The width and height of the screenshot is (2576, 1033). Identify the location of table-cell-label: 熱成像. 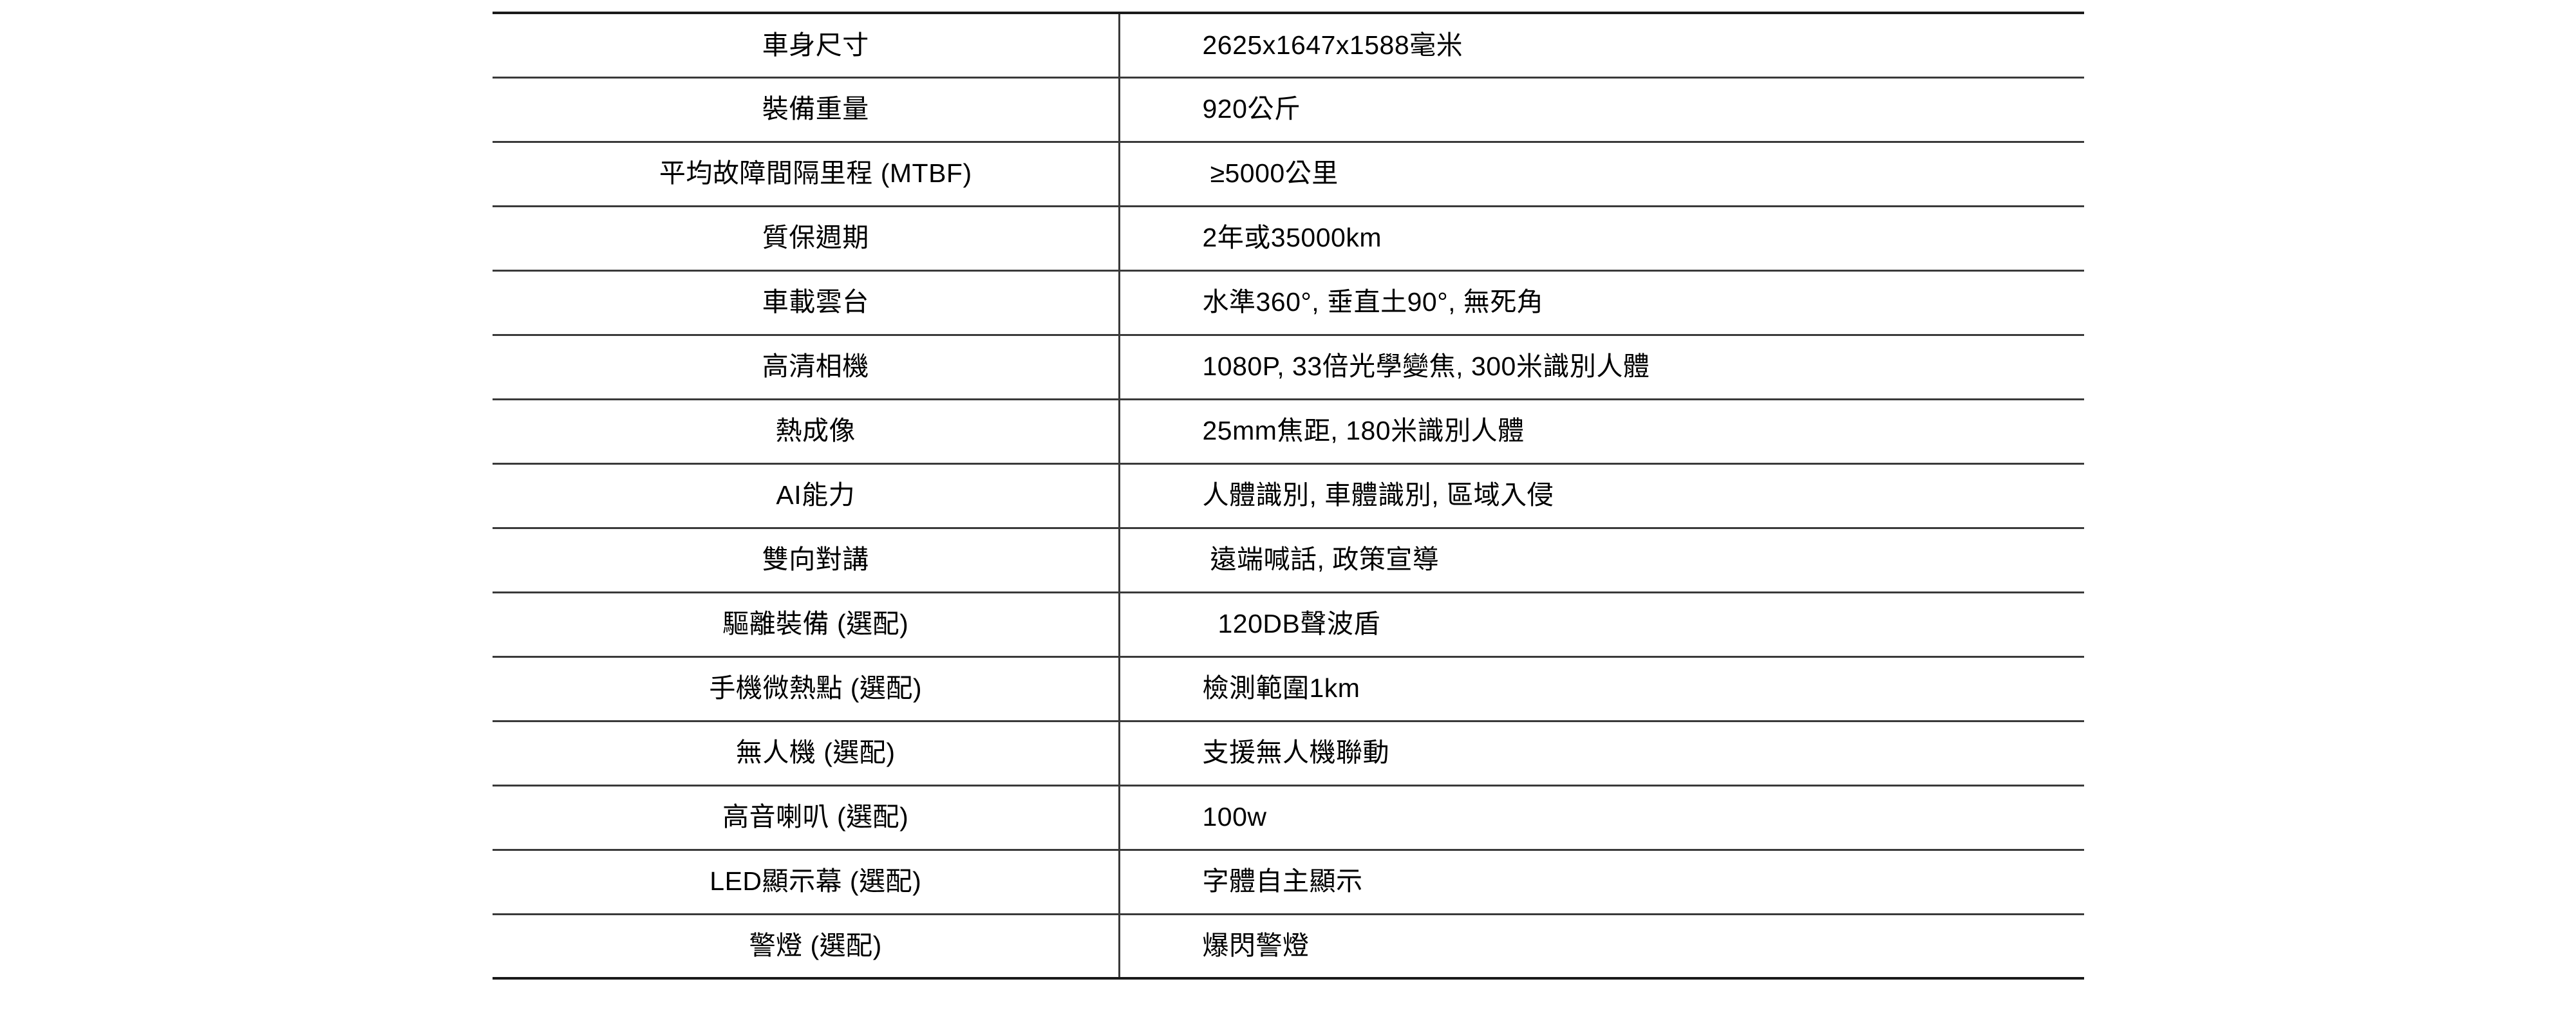
(806, 431).